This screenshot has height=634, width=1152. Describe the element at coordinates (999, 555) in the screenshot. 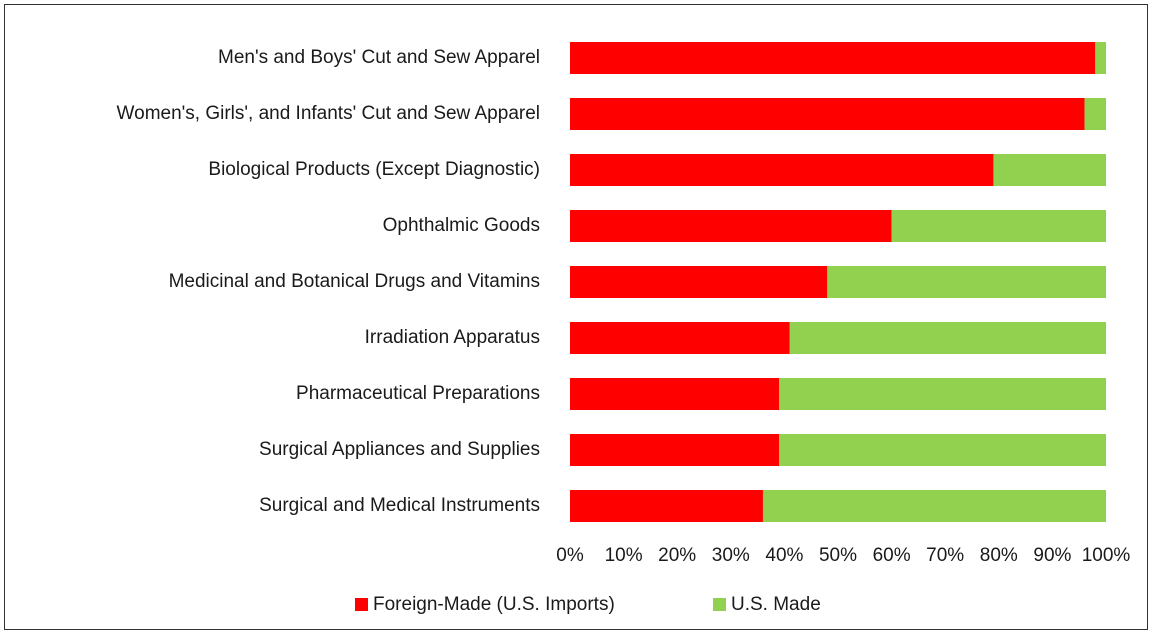

I see `x-tick-label: 80%` at that location.